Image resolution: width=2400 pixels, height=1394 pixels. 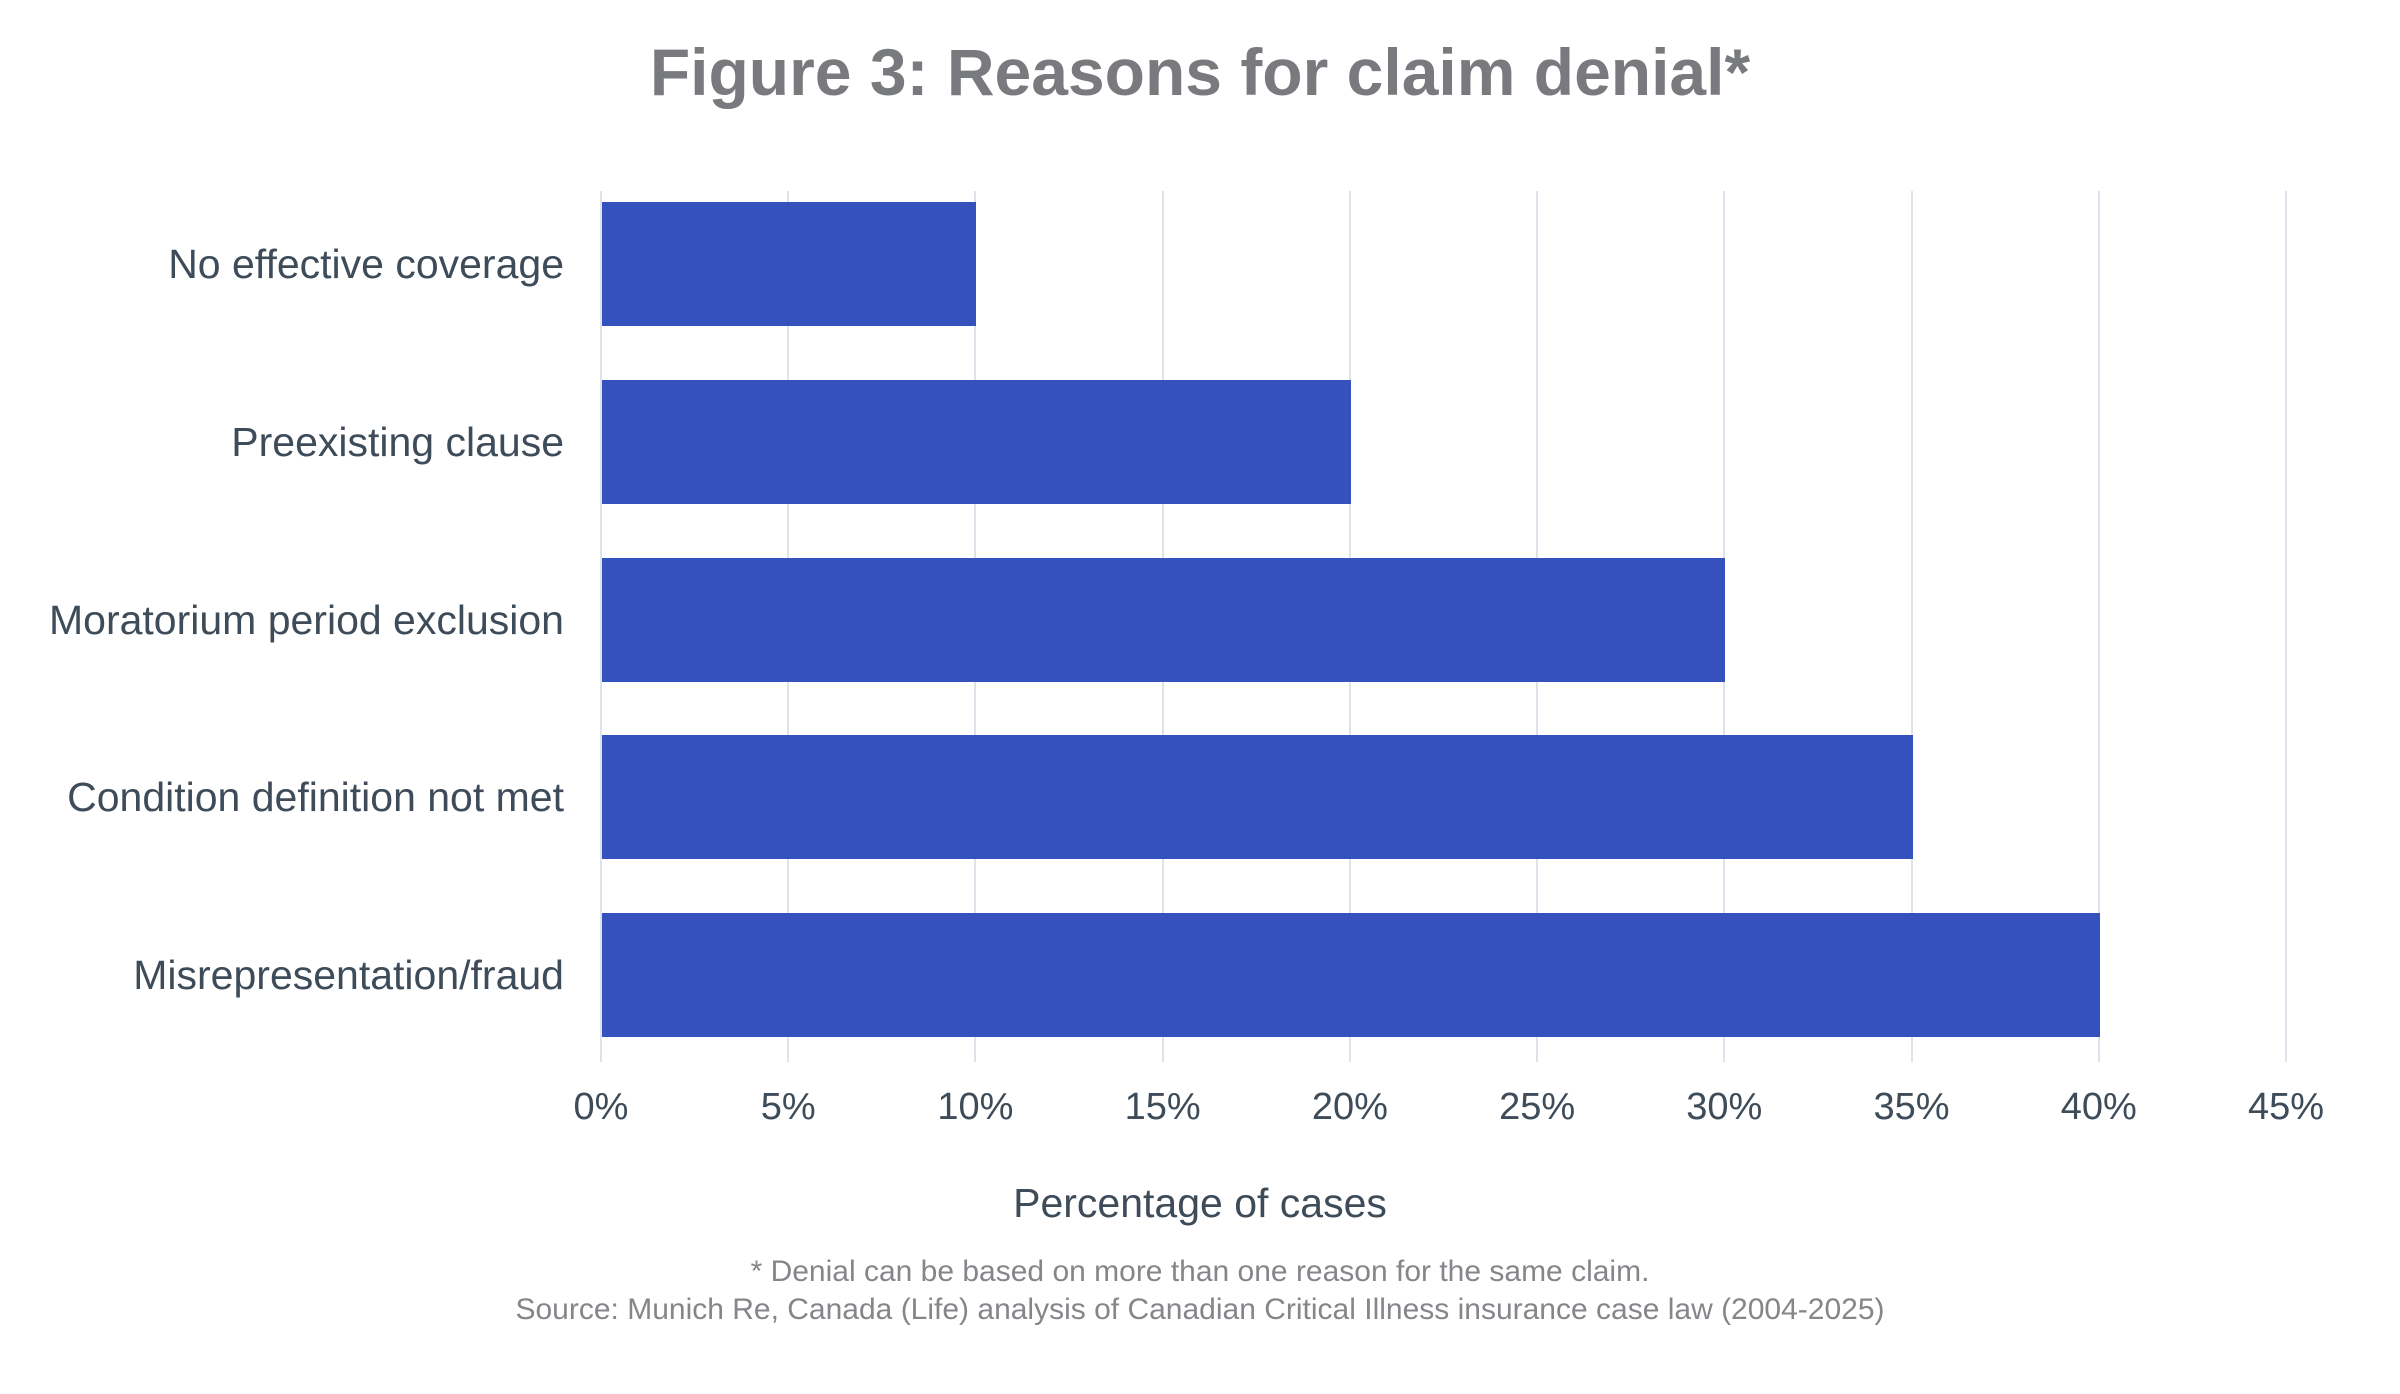 I want to click on x-tick-label-30: 30%, so click(x=1724, y=1107).